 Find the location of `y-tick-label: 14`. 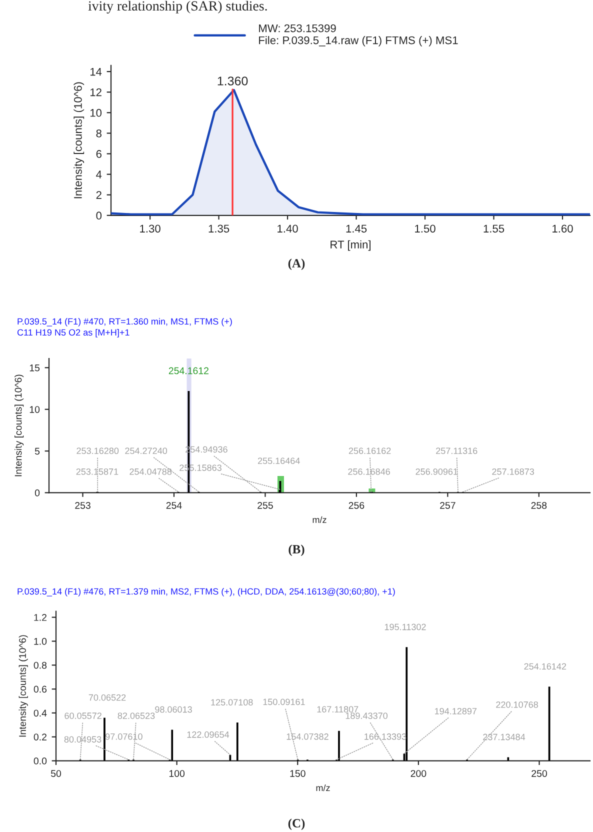

y-tick-label: 14 is located at coordinates (96, 72).